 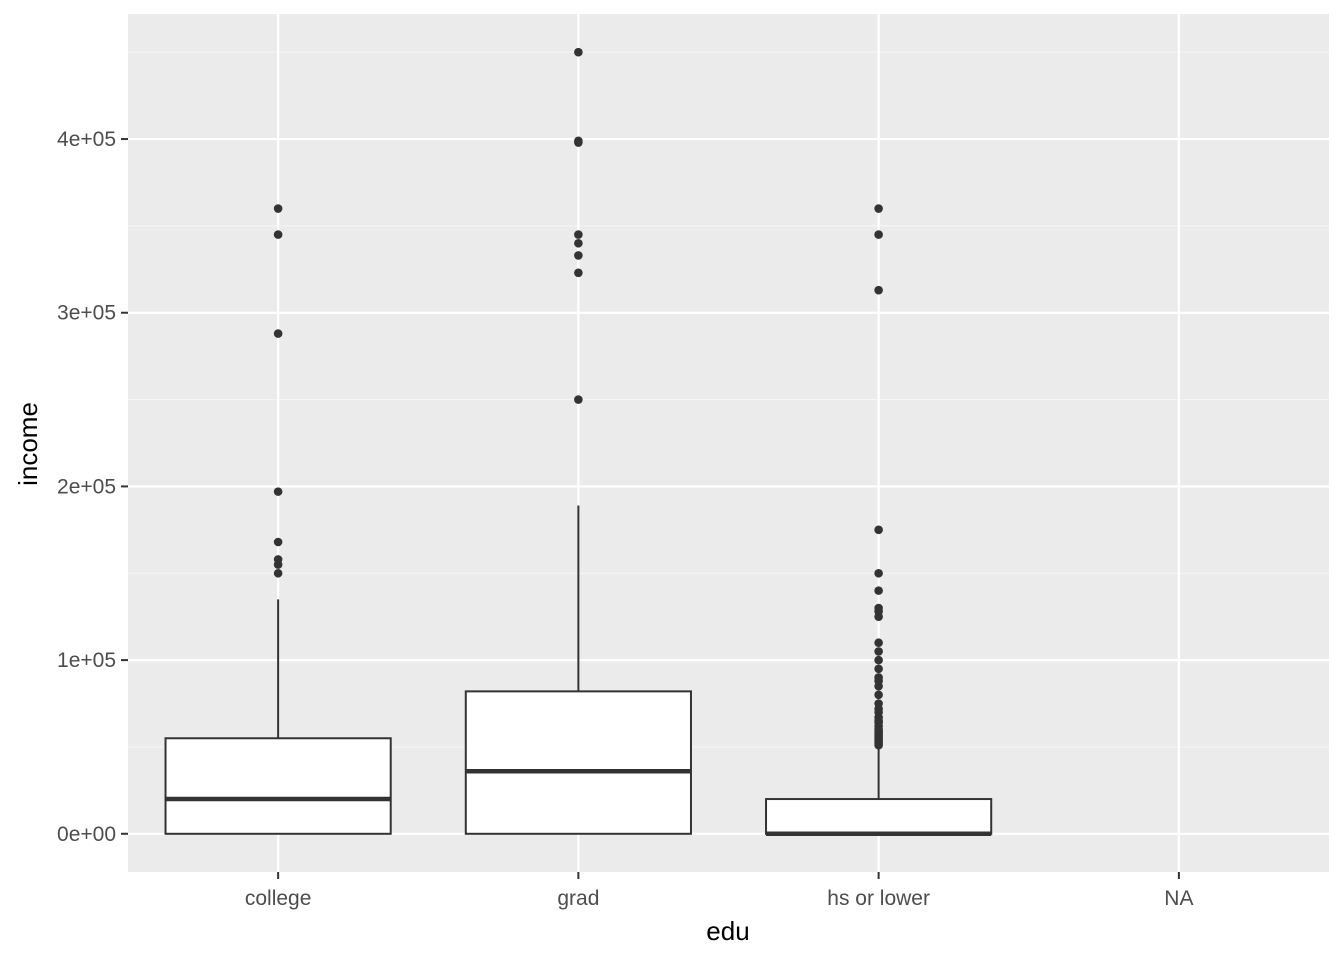 What do you see at coordinates (578, 898) in the screenshot?
I see `x-tick-label: grad` at bounding box center [578, 898].